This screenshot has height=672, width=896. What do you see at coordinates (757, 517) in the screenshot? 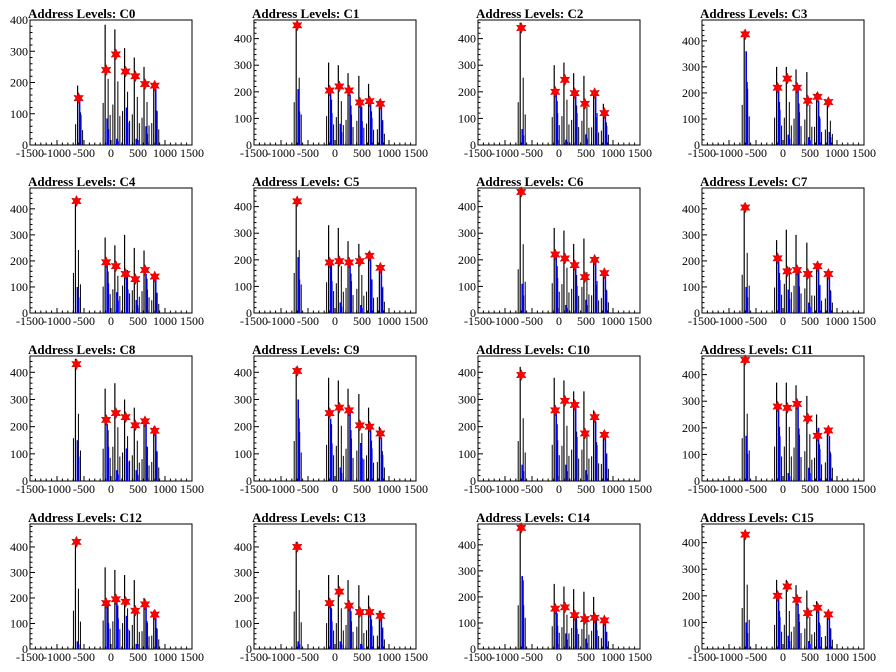
I see `chart-title: Address Levels: C15` at bounding box center [757, 517].